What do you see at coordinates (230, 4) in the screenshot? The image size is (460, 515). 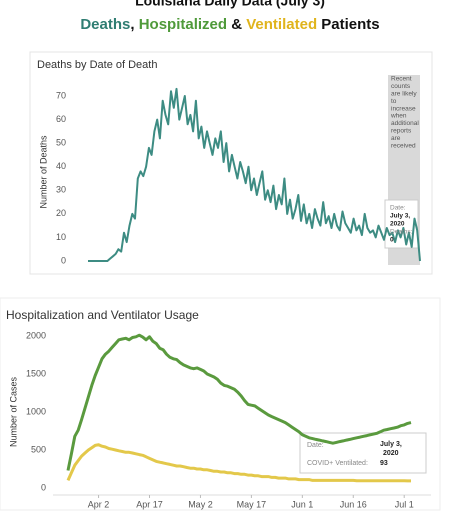 I see `page-title: Louisiana Daily Data (July 3)` at bounding box center [230, 4].